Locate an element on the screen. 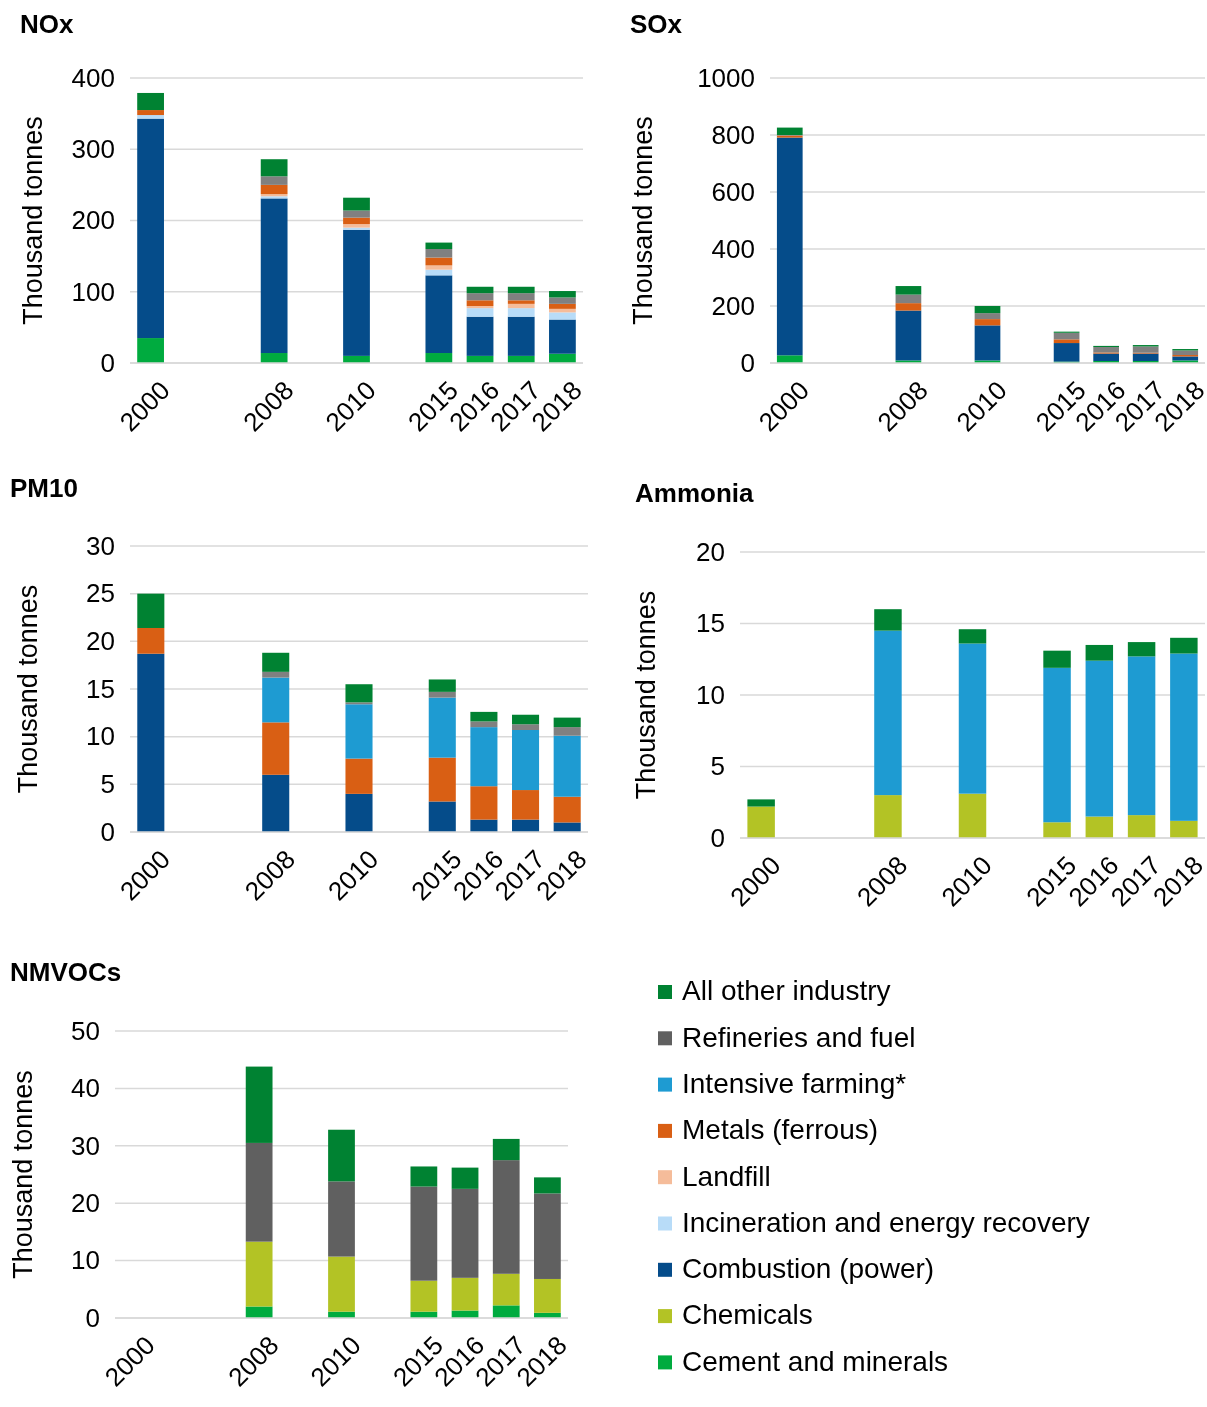 This screenshot has width=1207, height=1407. y-tick-label: 25 is located at coordinates (100, 593).